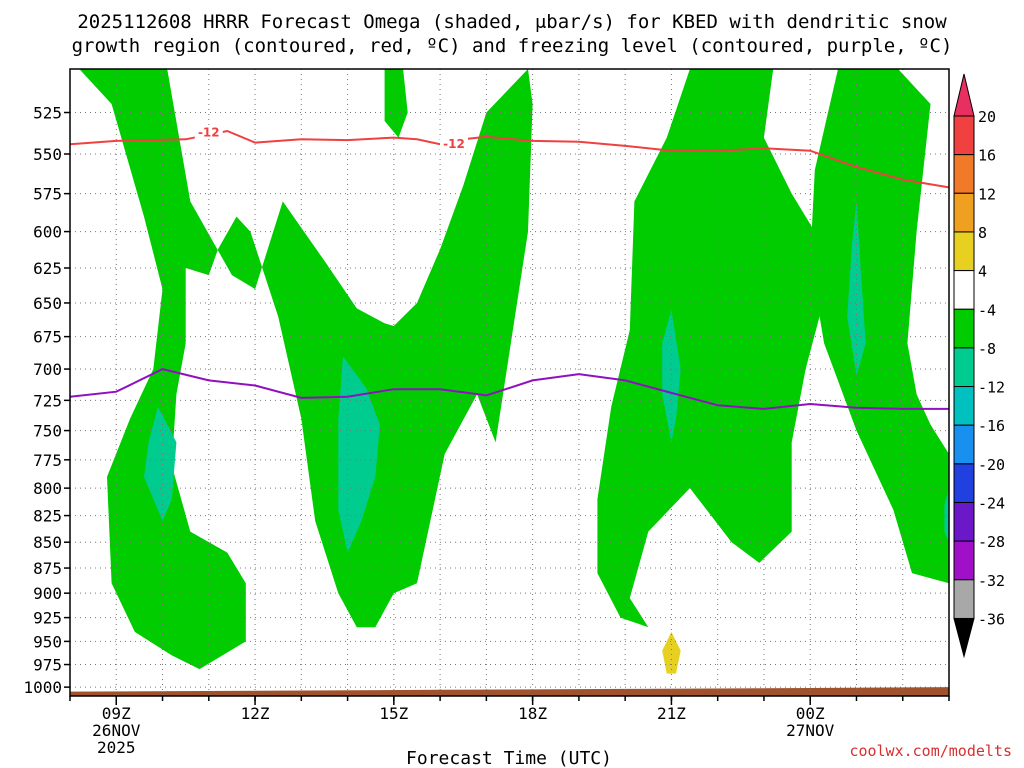  I want to click on colorbar-label: -20, so click(991, 465).